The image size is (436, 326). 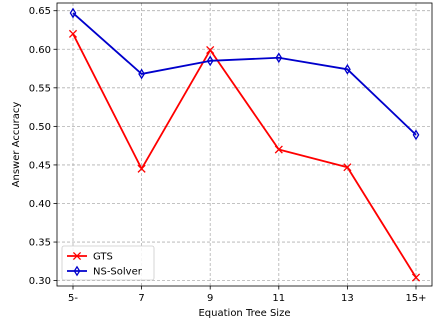 What do you see at coordinates (16, 145) in the screenshot?
I see `y-axis-label: Answer Accuracy` at bounding box center [16, 145].